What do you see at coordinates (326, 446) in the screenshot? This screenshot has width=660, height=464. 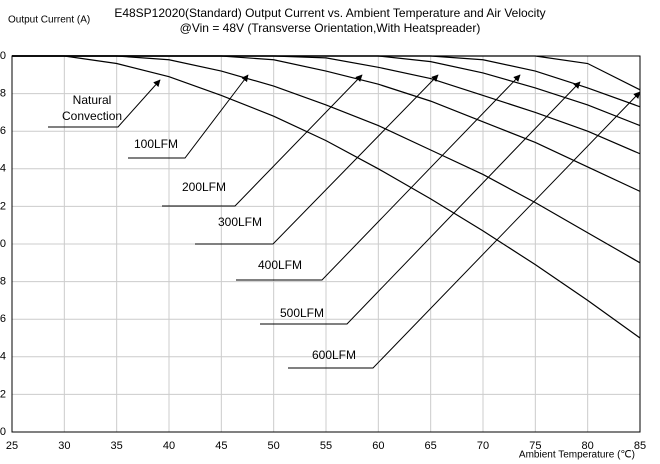 I see `x-tick-label: 55` at bounding box center [326, 446].